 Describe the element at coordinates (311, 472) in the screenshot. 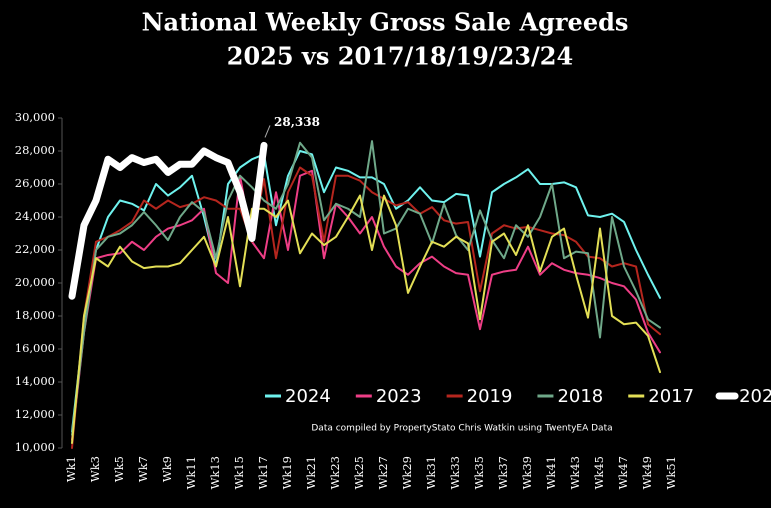

I see `x-tick-label: Wk21` at that location.